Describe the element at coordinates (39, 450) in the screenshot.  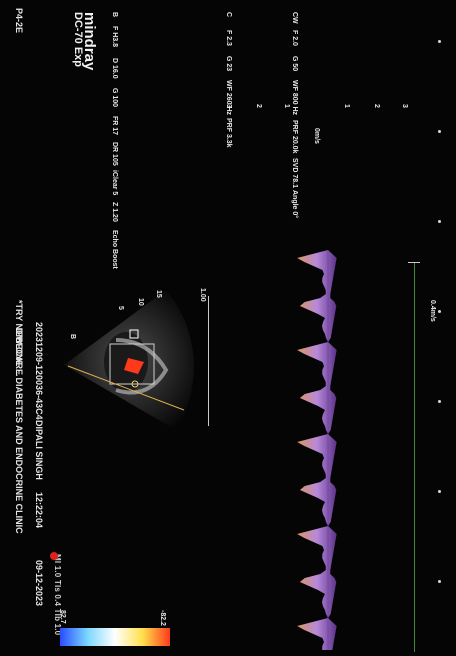
I see `patient-name: DIPALI SINGH` at that location.